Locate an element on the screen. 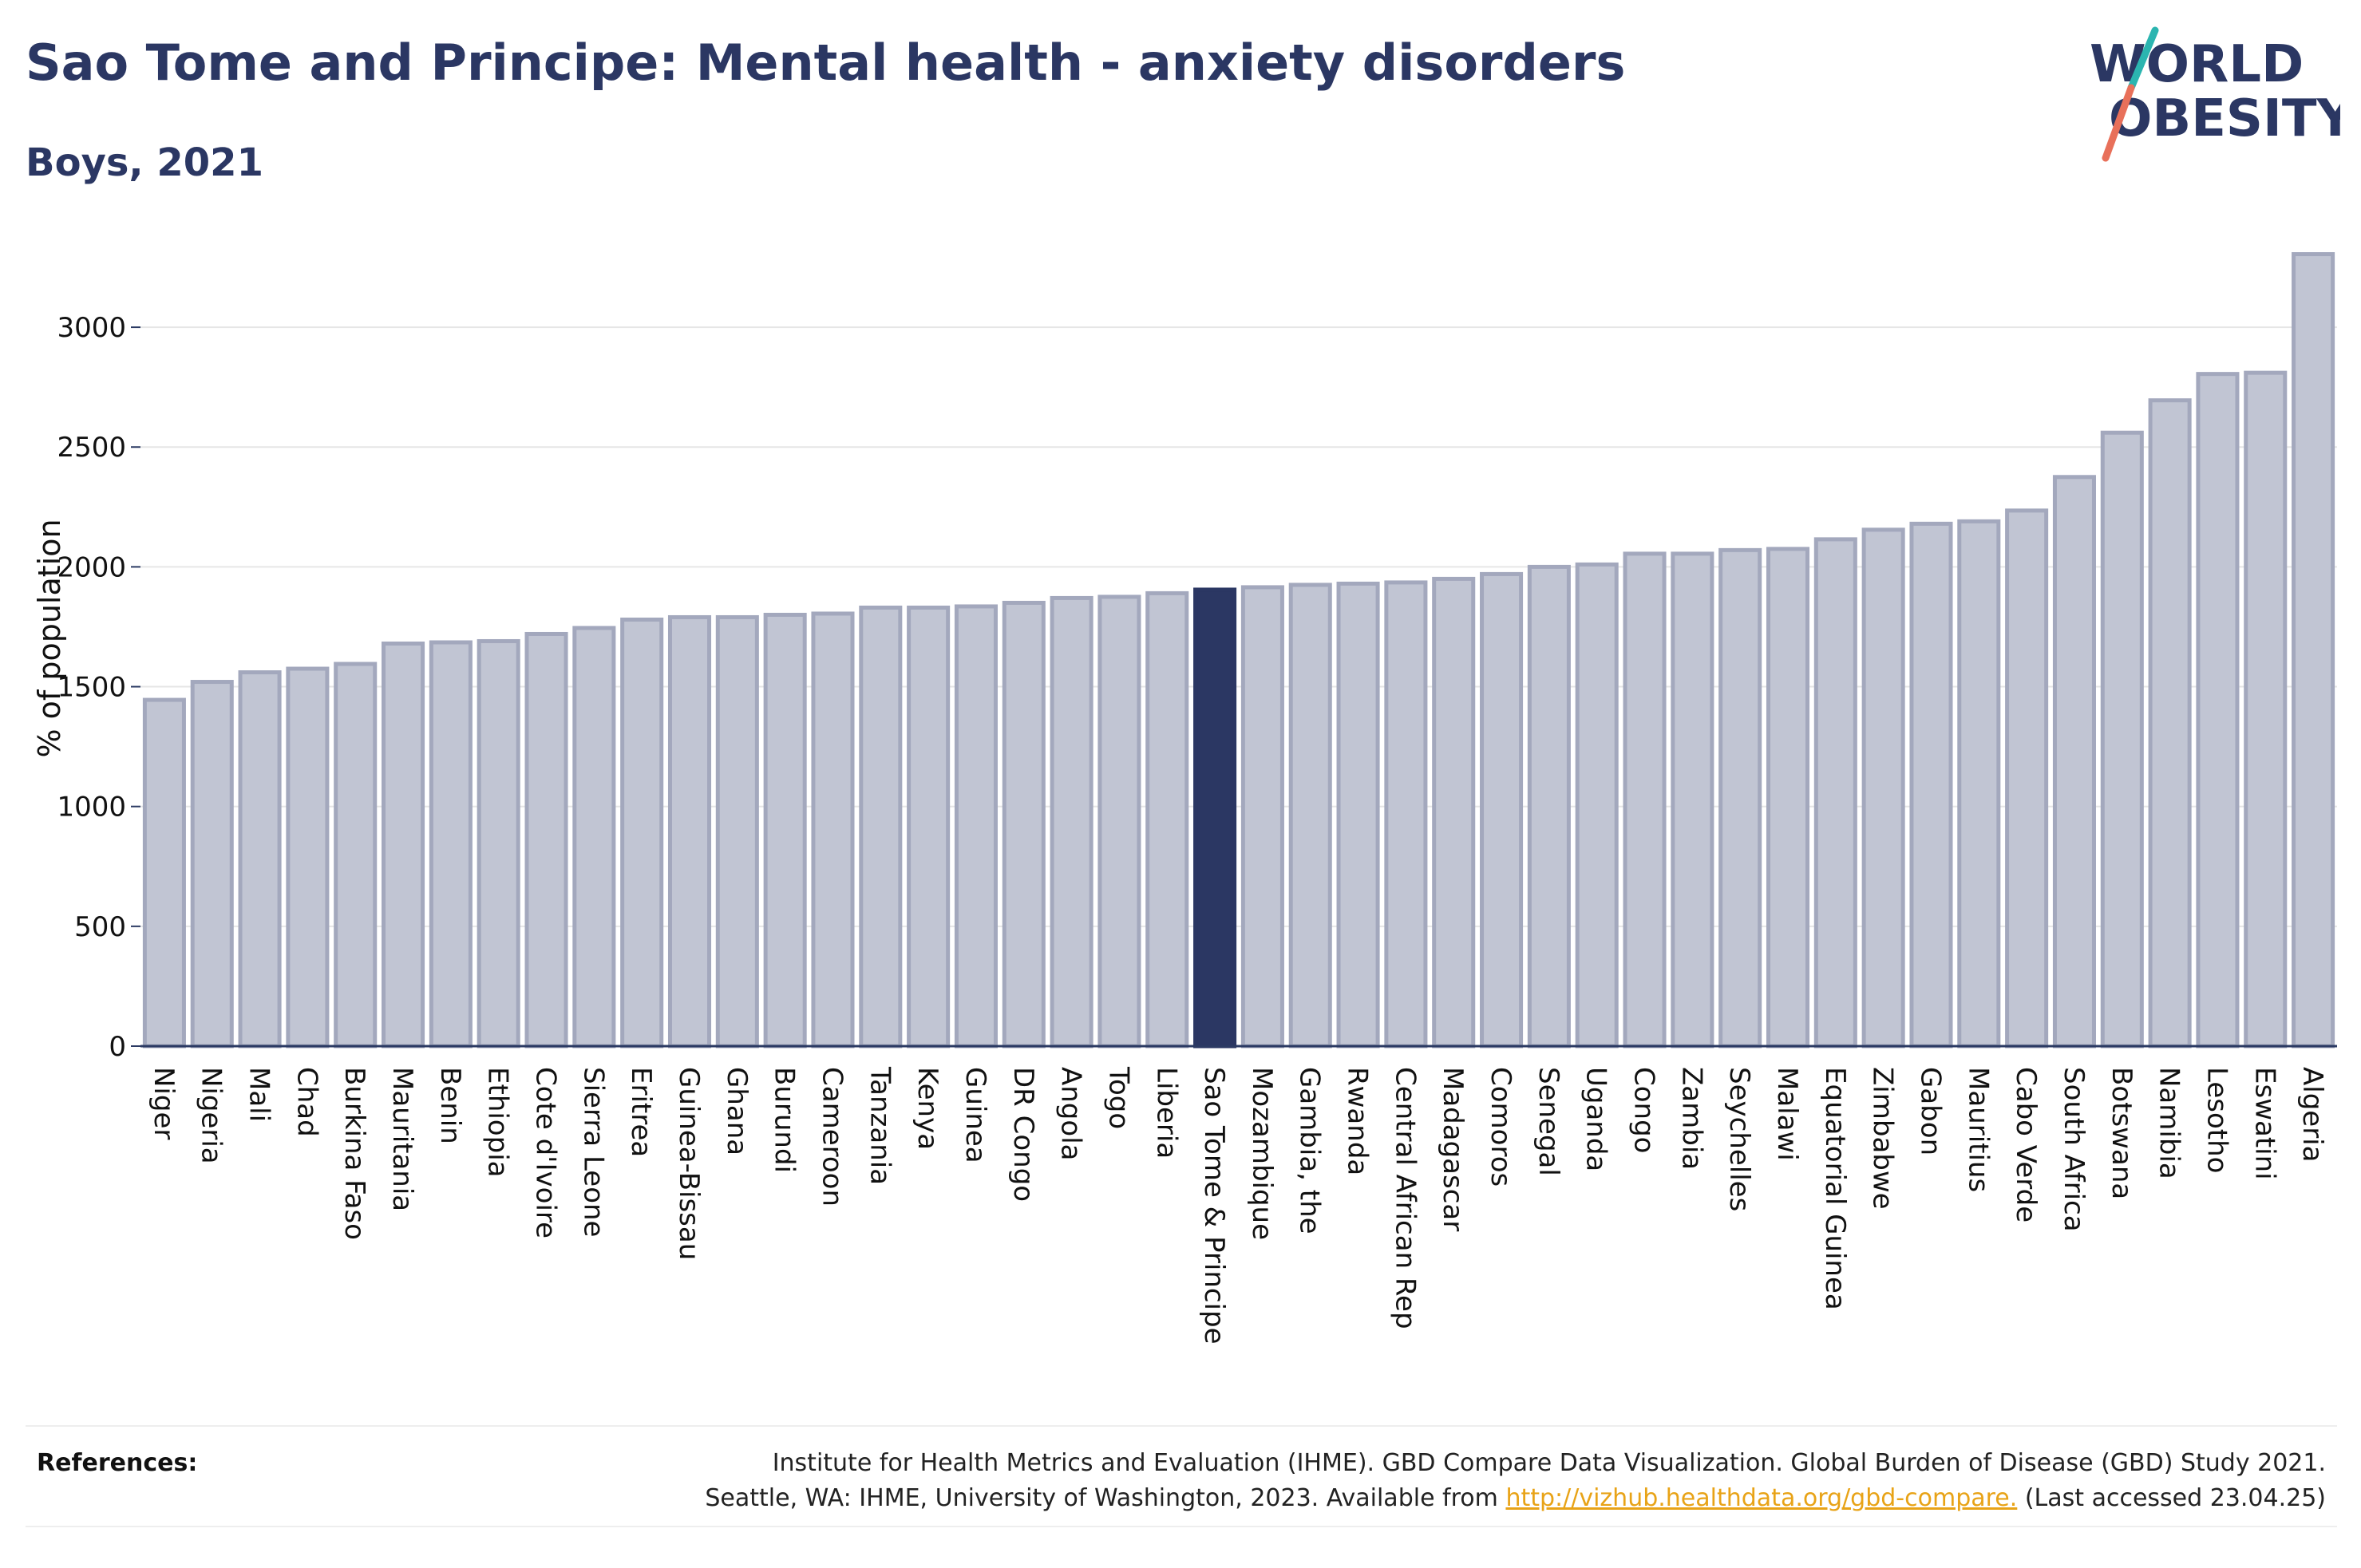 This screenshot has width=2361, height=1568. y-tick-label: 500 is located at coordinates (100, 927).